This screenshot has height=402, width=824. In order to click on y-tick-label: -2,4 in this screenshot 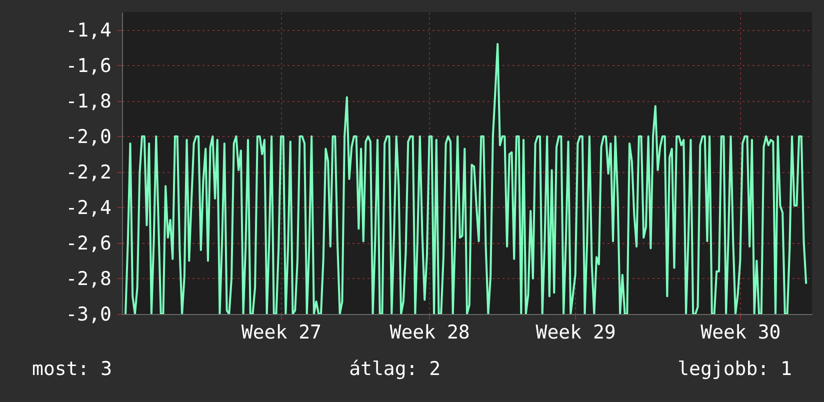, I will do `click(89, 207)`.